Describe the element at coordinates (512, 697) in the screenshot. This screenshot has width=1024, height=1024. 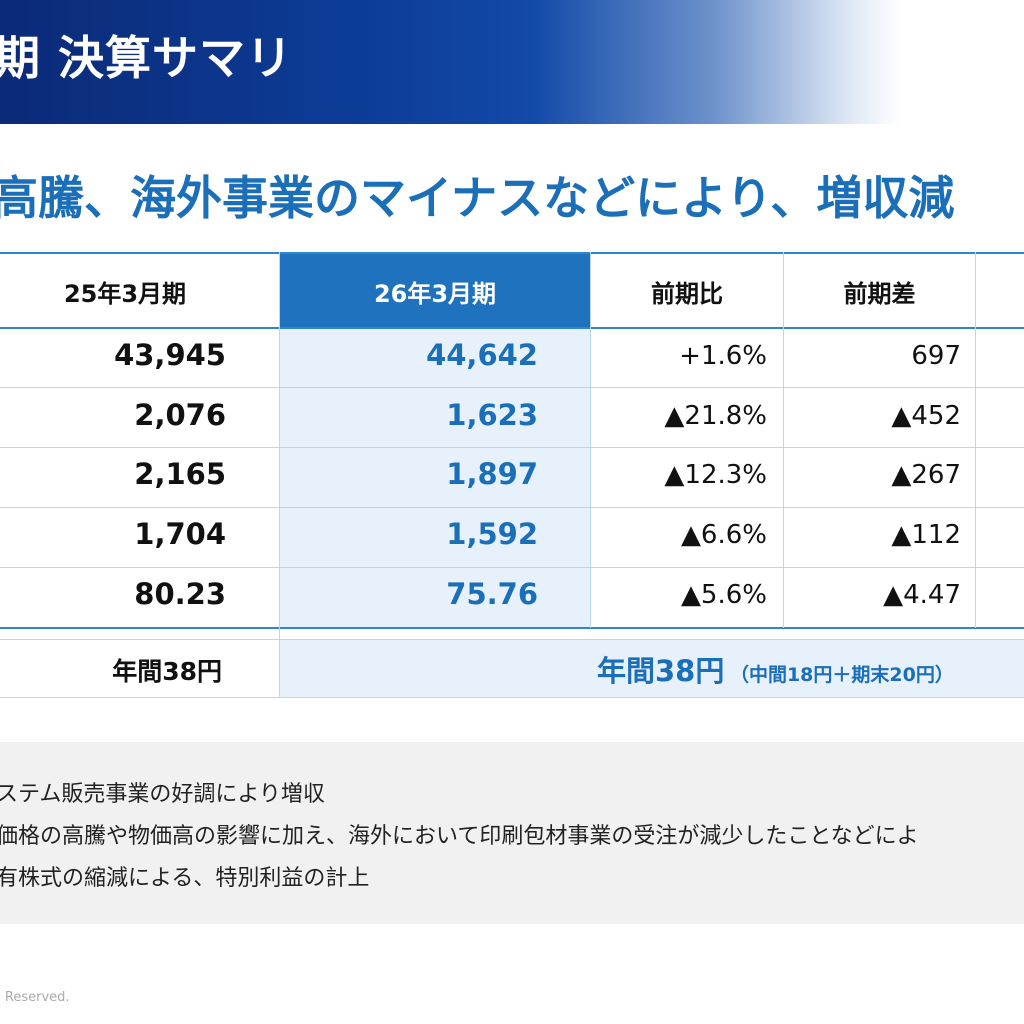
I see `dividend-bottom-rule` at that location.